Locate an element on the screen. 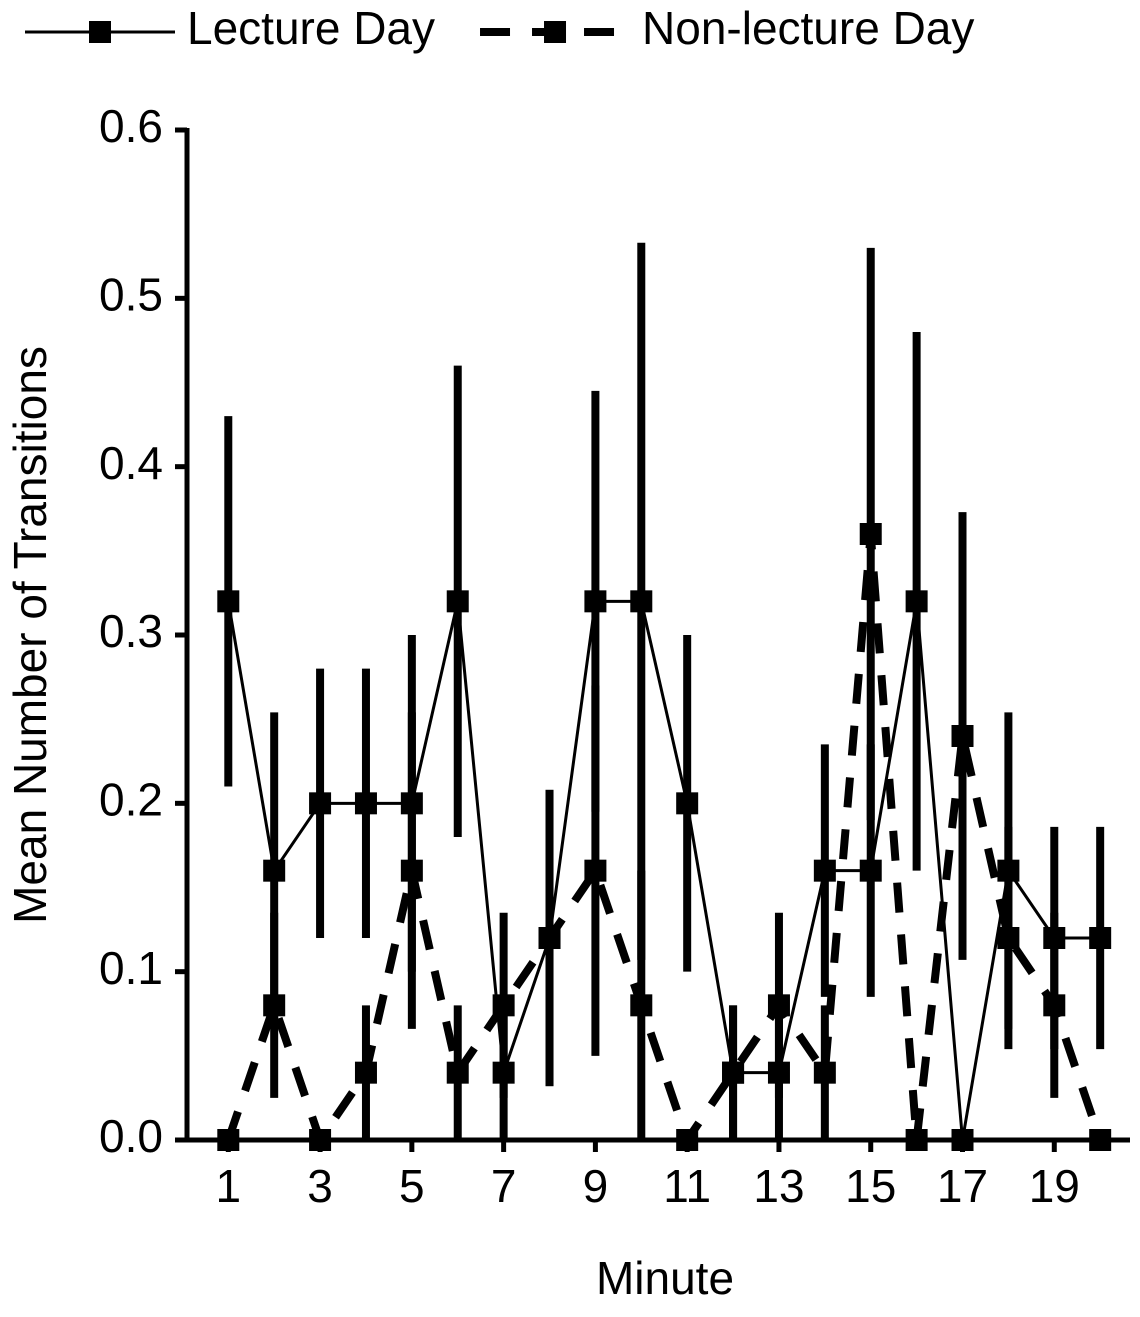 This screenshot has width=1140, height=1317. x-tick-label: 3 is located at coordinates (320, 1186).